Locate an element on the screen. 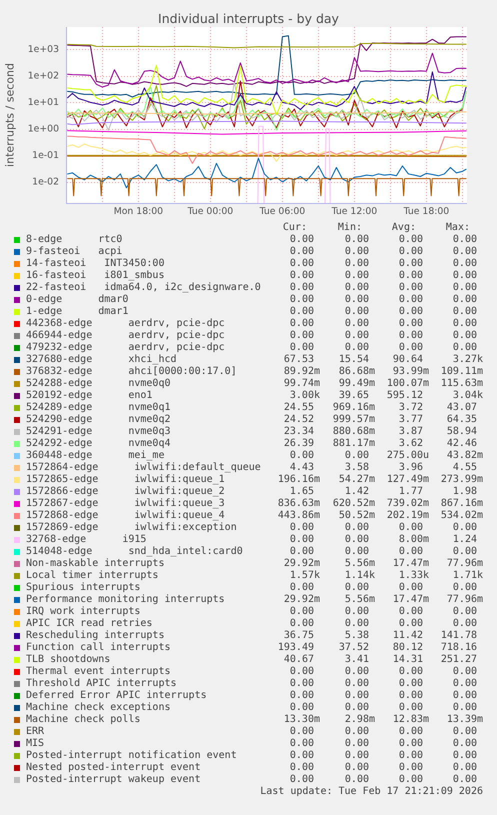 This screenshot has height=815, width=497. legend-label: 22-fasteoi idma64.0, i2c_designware.0 is located at coordinates (143, 288).